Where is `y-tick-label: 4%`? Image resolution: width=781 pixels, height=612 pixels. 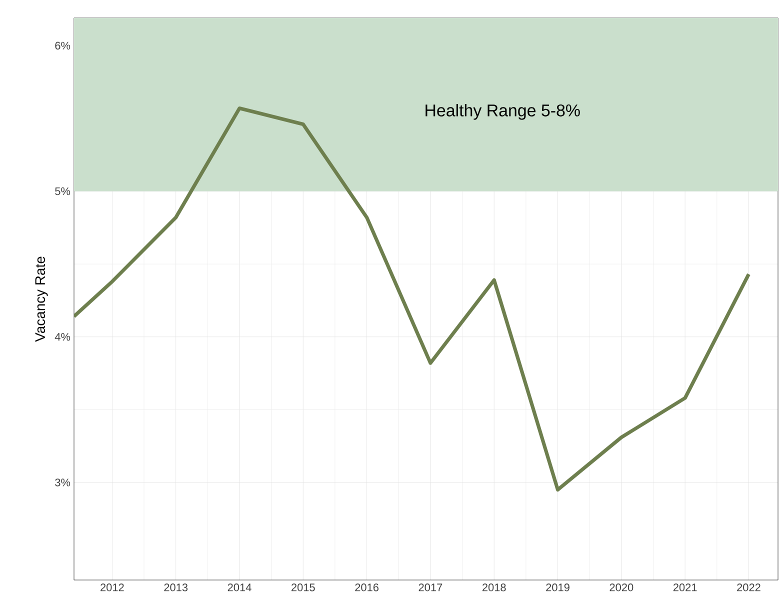
y-tick-label: 4% is located at coordinates (62, 337).